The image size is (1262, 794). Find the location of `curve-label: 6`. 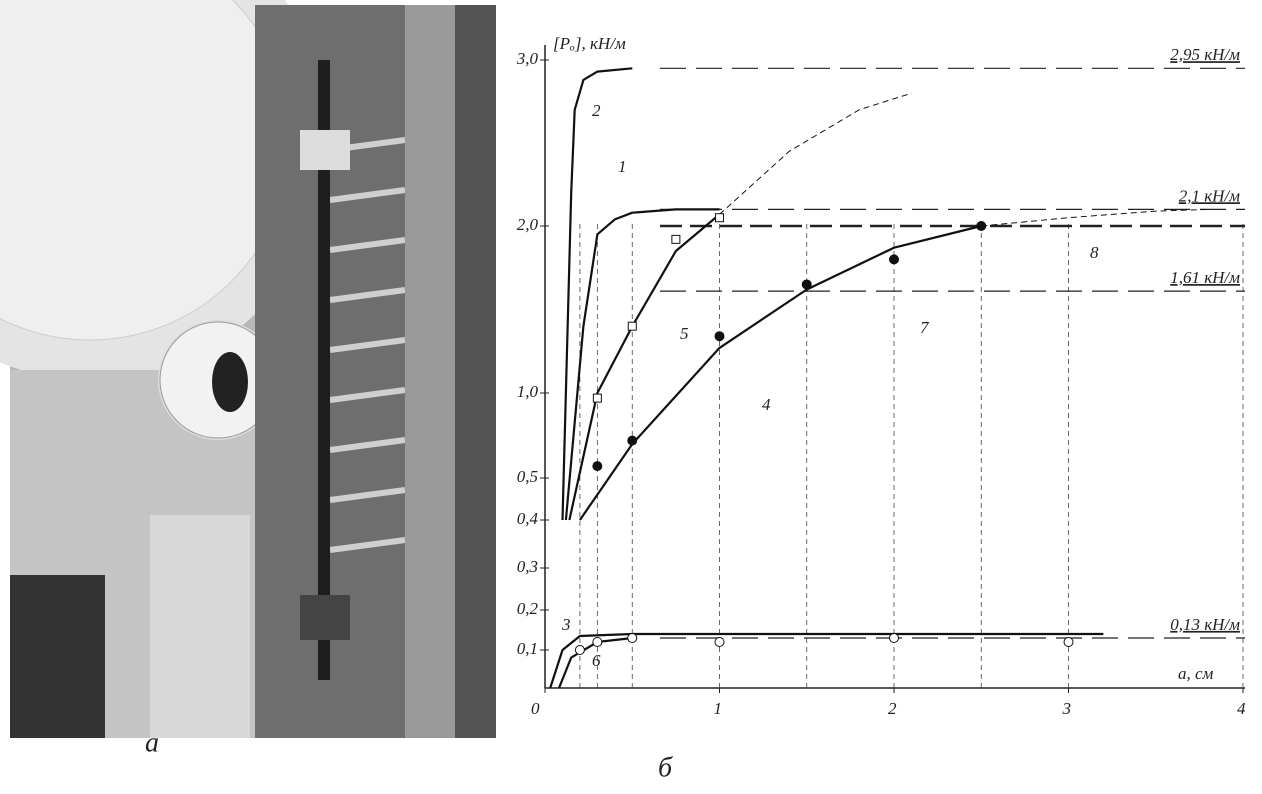

curve-label: 6 is located at coordinates (596, 660).